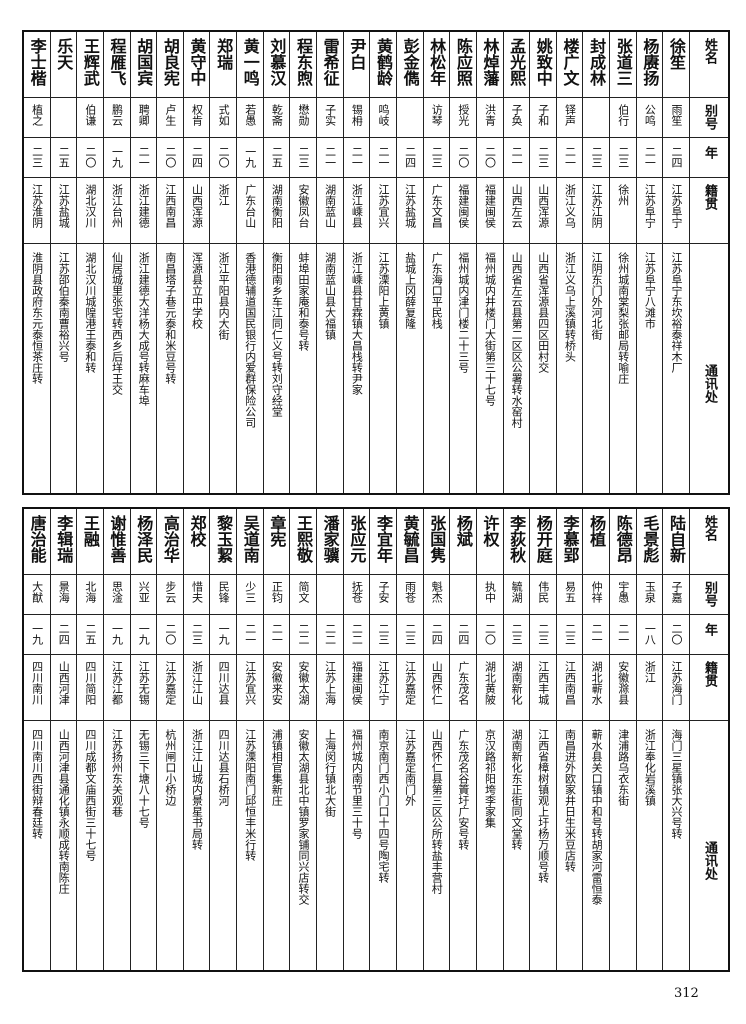 The image size is (746, 1024). What do you see at coordinates (330, 688) in the screenshot?
I see `cell-origin: 江苏上海` at bounding box center [330, 688].